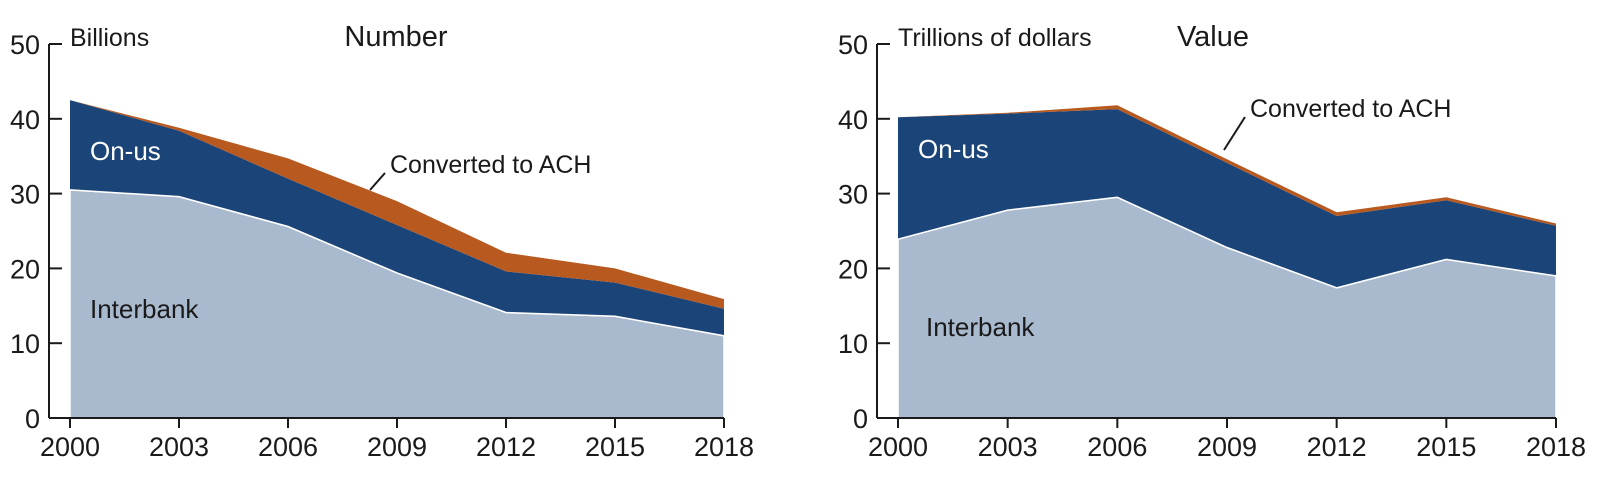 The width and height of the screenshot is (1600, 484). What do you see at coordinates (397, 263) in the screenshot?
I see `number-interbank-boundary` at bounding box center [397, 263].